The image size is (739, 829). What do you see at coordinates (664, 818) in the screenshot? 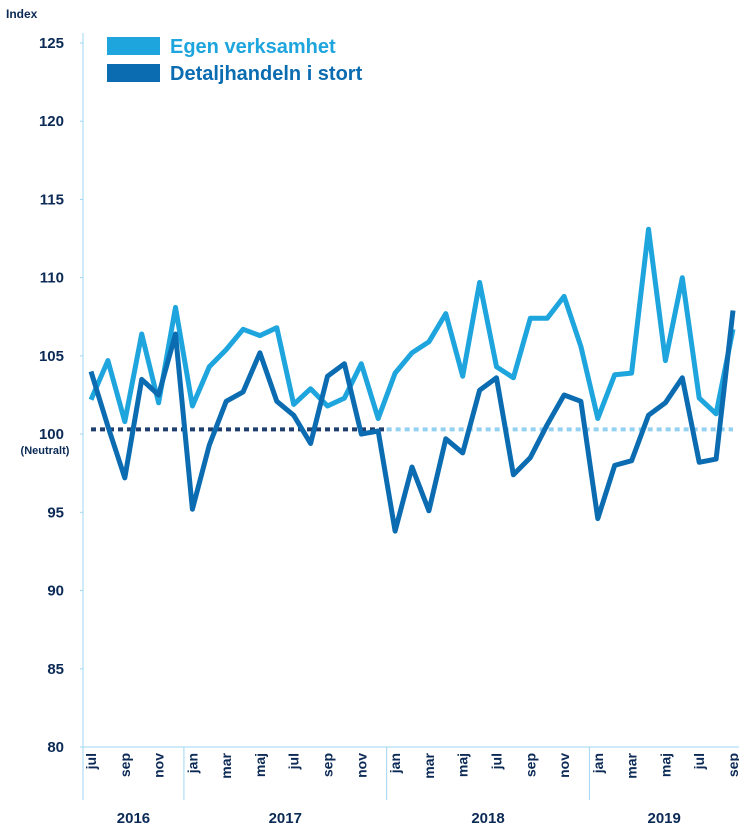
I see `year-label: 2019` at bounding box center [664, 818].